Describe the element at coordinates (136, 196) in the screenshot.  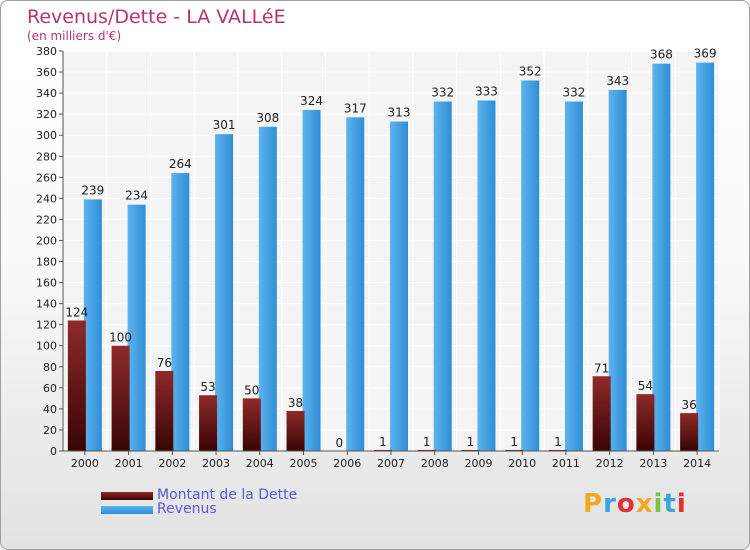
I see `data-label-revenus: 234` at that location.